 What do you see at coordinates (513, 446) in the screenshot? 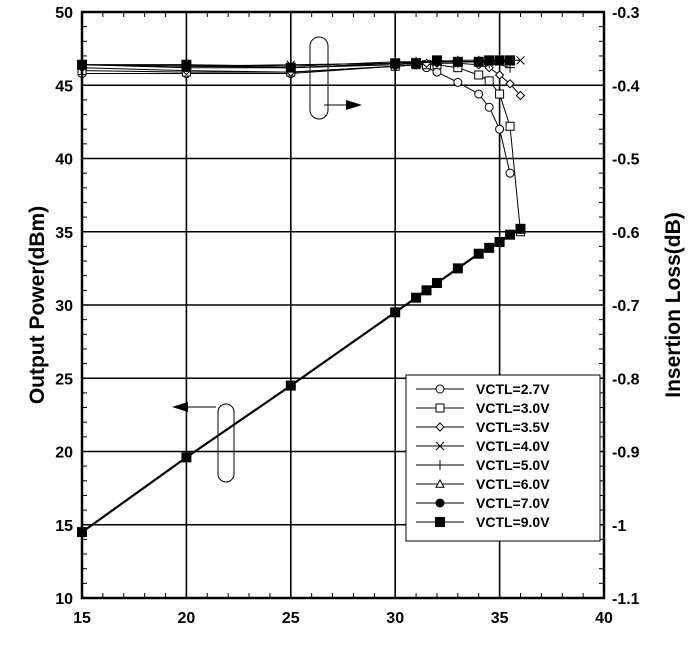
I see `legend-label: VCTL=4.0V` at bounding box center [513, 446].